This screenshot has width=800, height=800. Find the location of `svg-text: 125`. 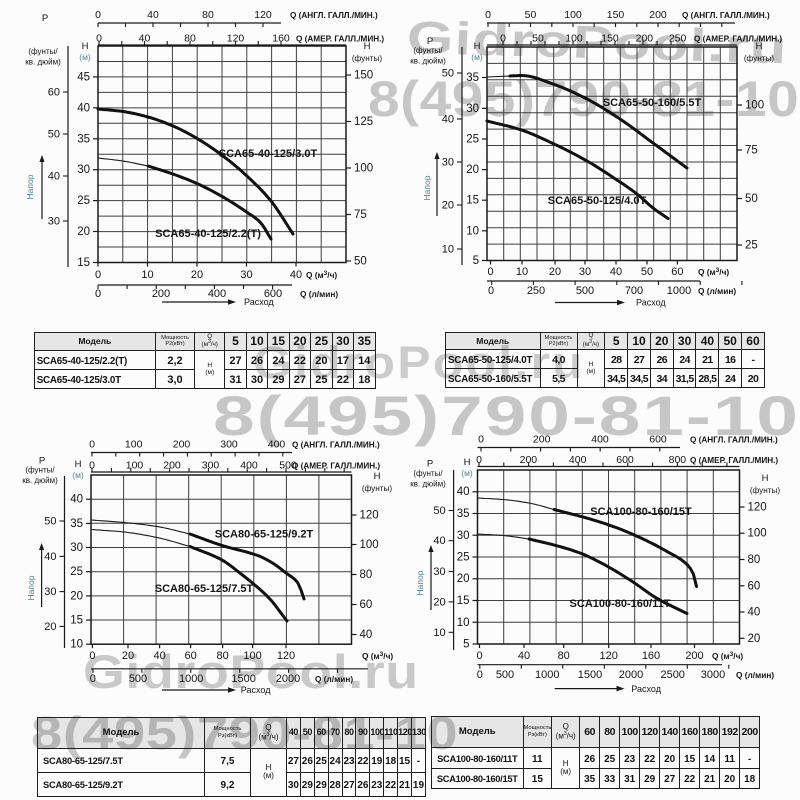

svg-text: 125 is located at coordinates (363, 122).